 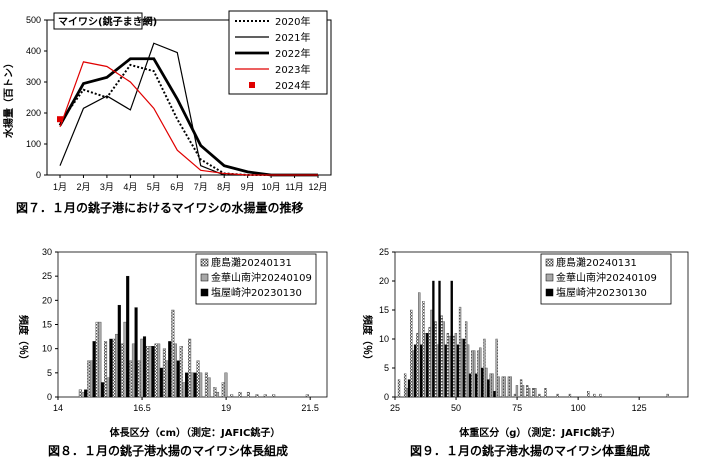 I want to click on y-axis-label: 水揚量（百トン）, so click(x=8, y=98).